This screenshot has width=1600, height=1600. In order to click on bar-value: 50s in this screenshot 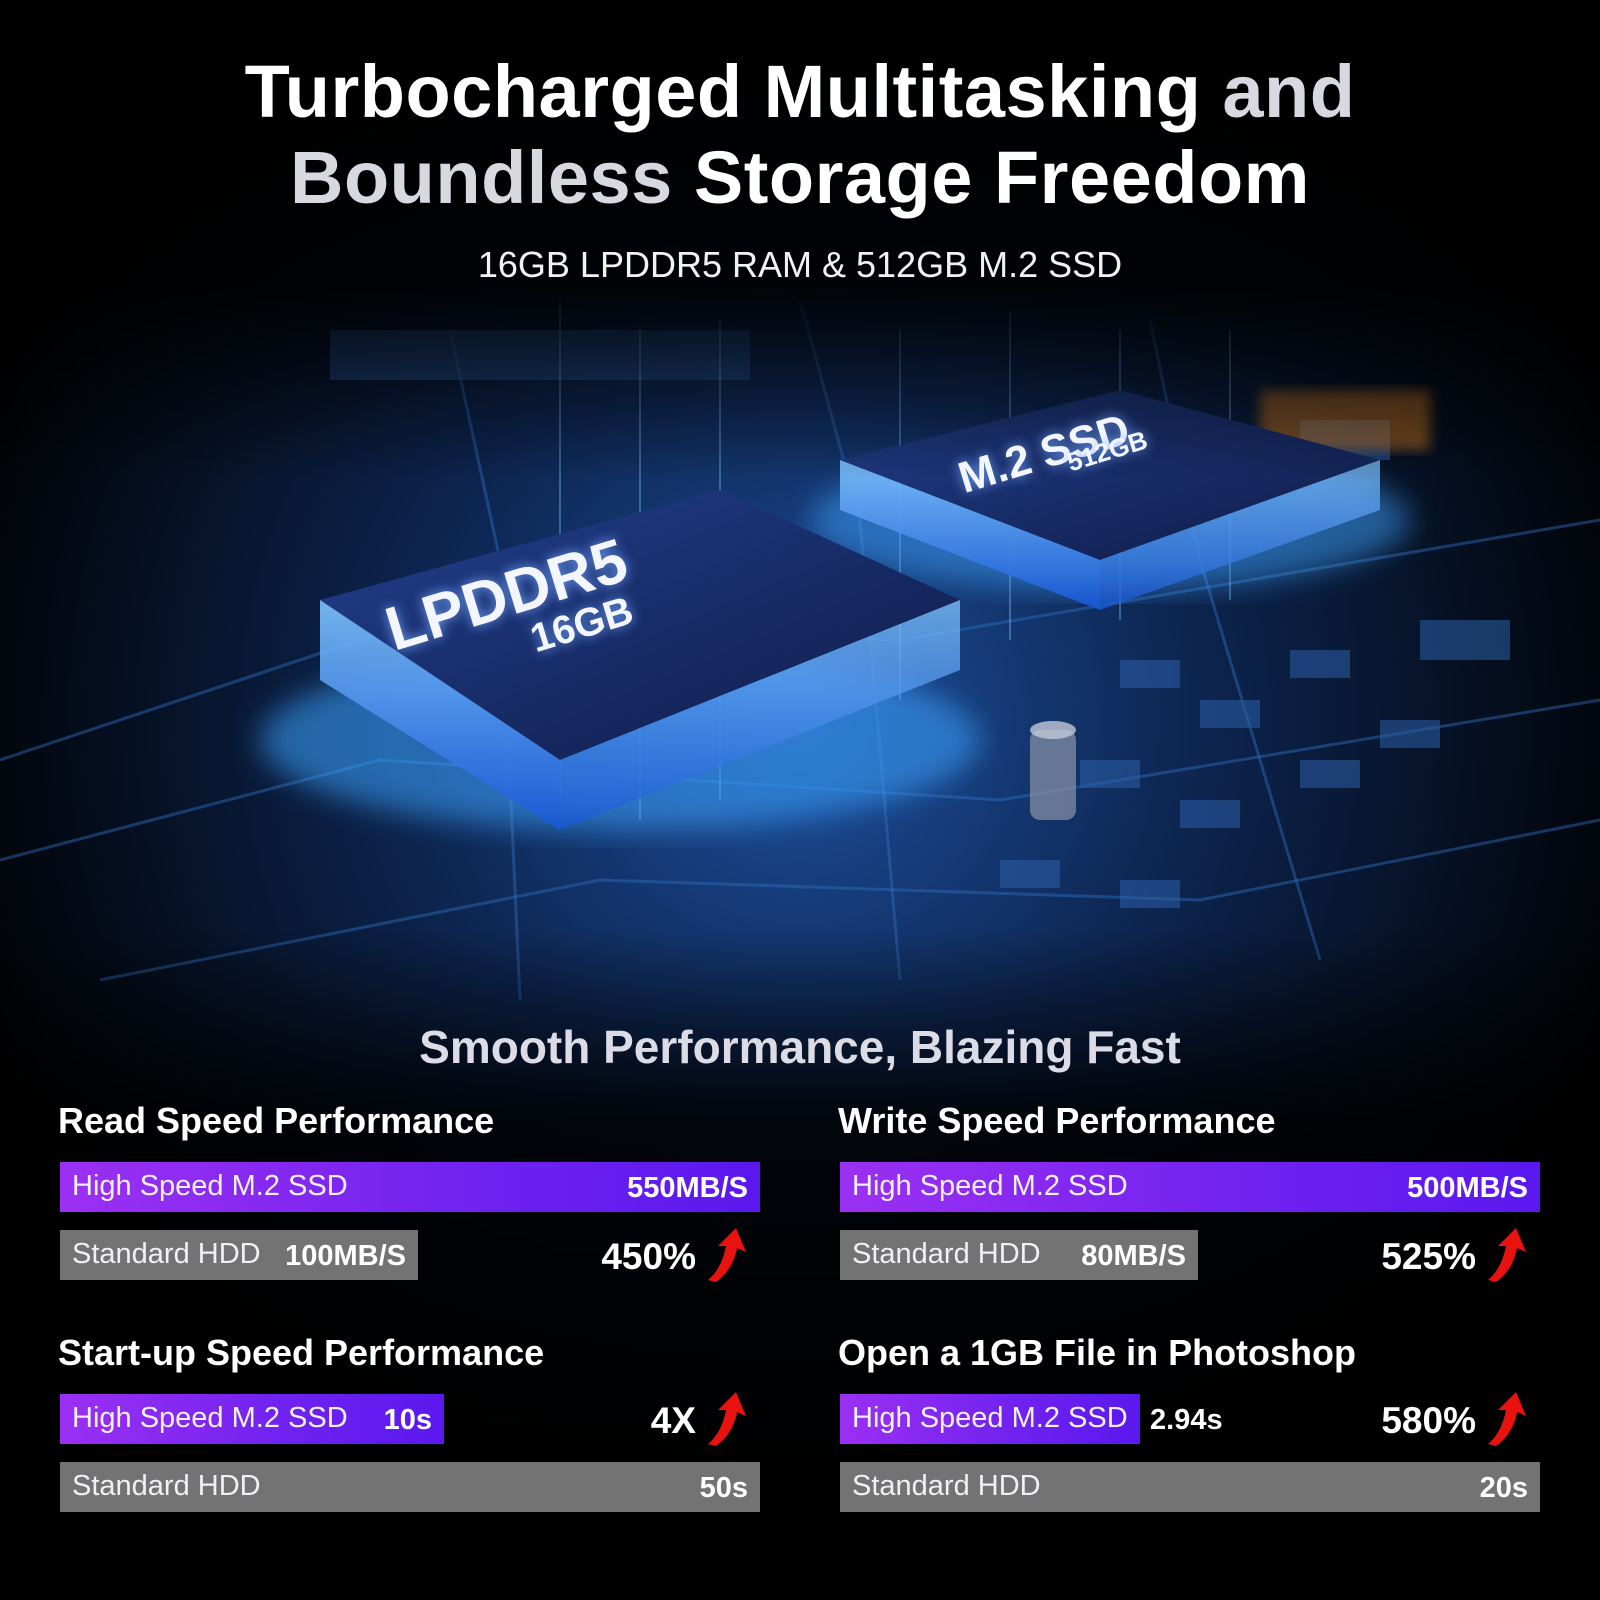, I will do `click(723, 1488)`.